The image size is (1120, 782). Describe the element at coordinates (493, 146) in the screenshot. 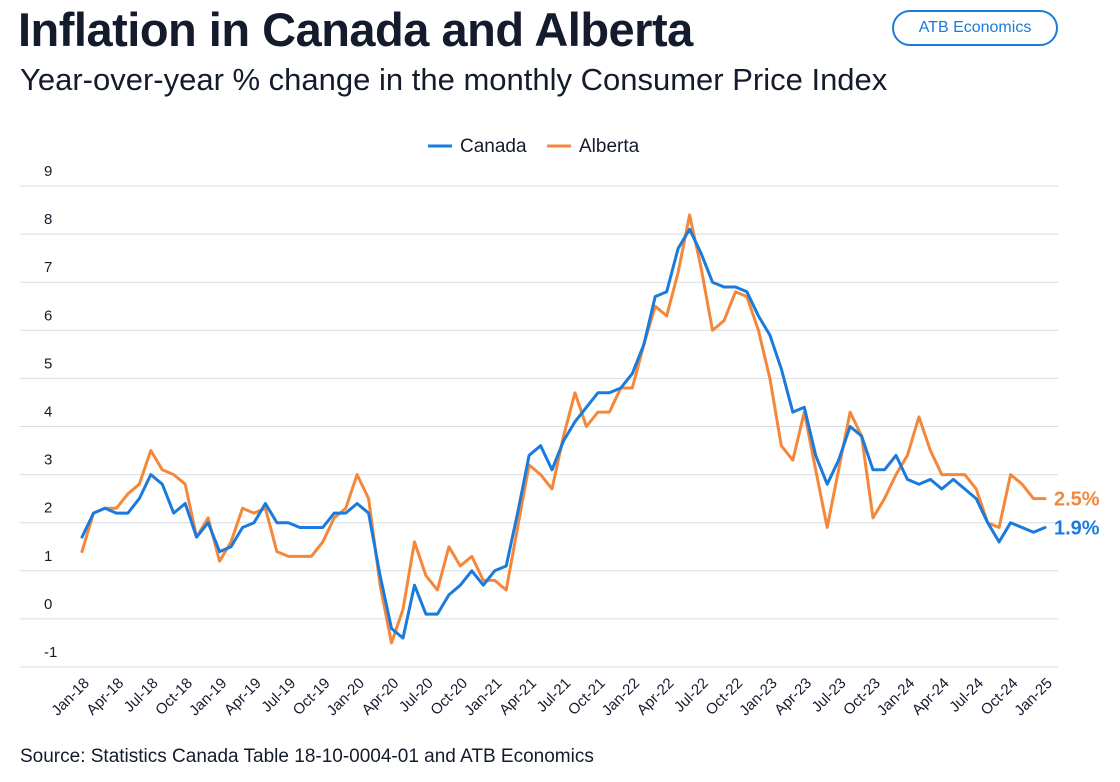

I see `legend-label-canada: Canada` at that location.